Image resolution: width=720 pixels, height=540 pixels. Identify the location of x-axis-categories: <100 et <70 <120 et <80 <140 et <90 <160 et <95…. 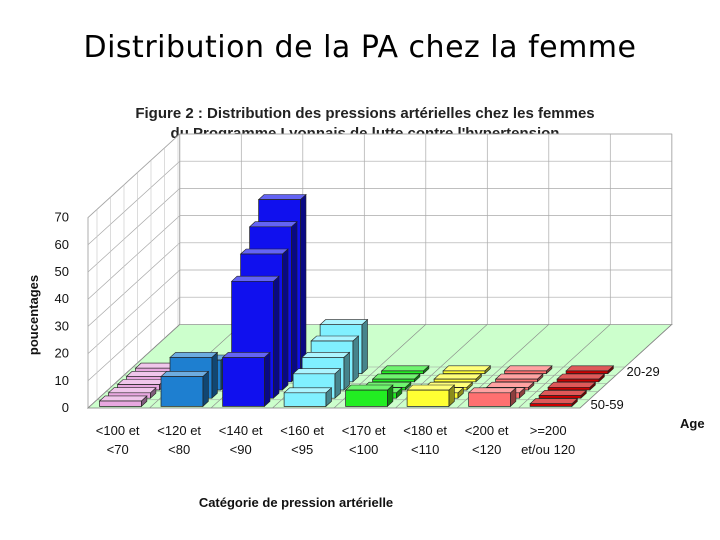
(335, 440).